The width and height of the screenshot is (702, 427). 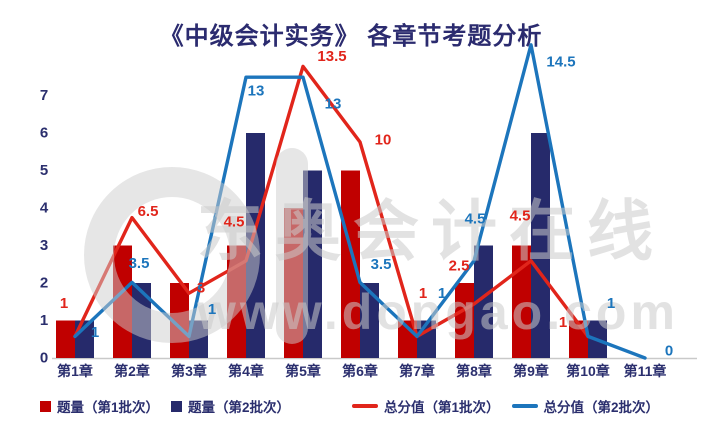 I want to click on bar-batch2-ch10, so click(x=597, y=339).